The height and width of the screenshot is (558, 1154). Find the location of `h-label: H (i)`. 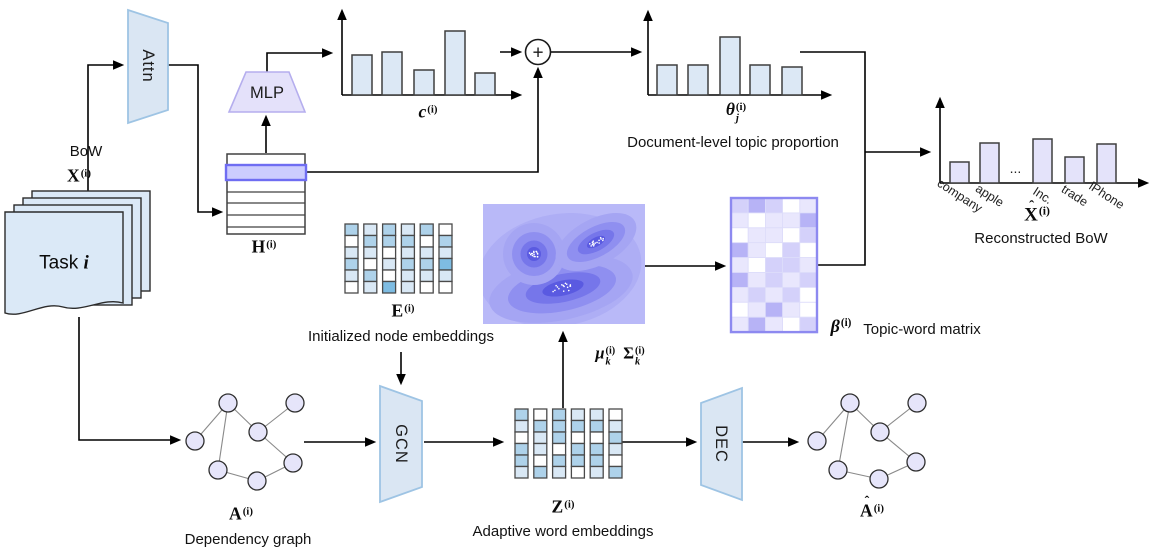

h-label: H (i) is located at coordinates (264, 246).